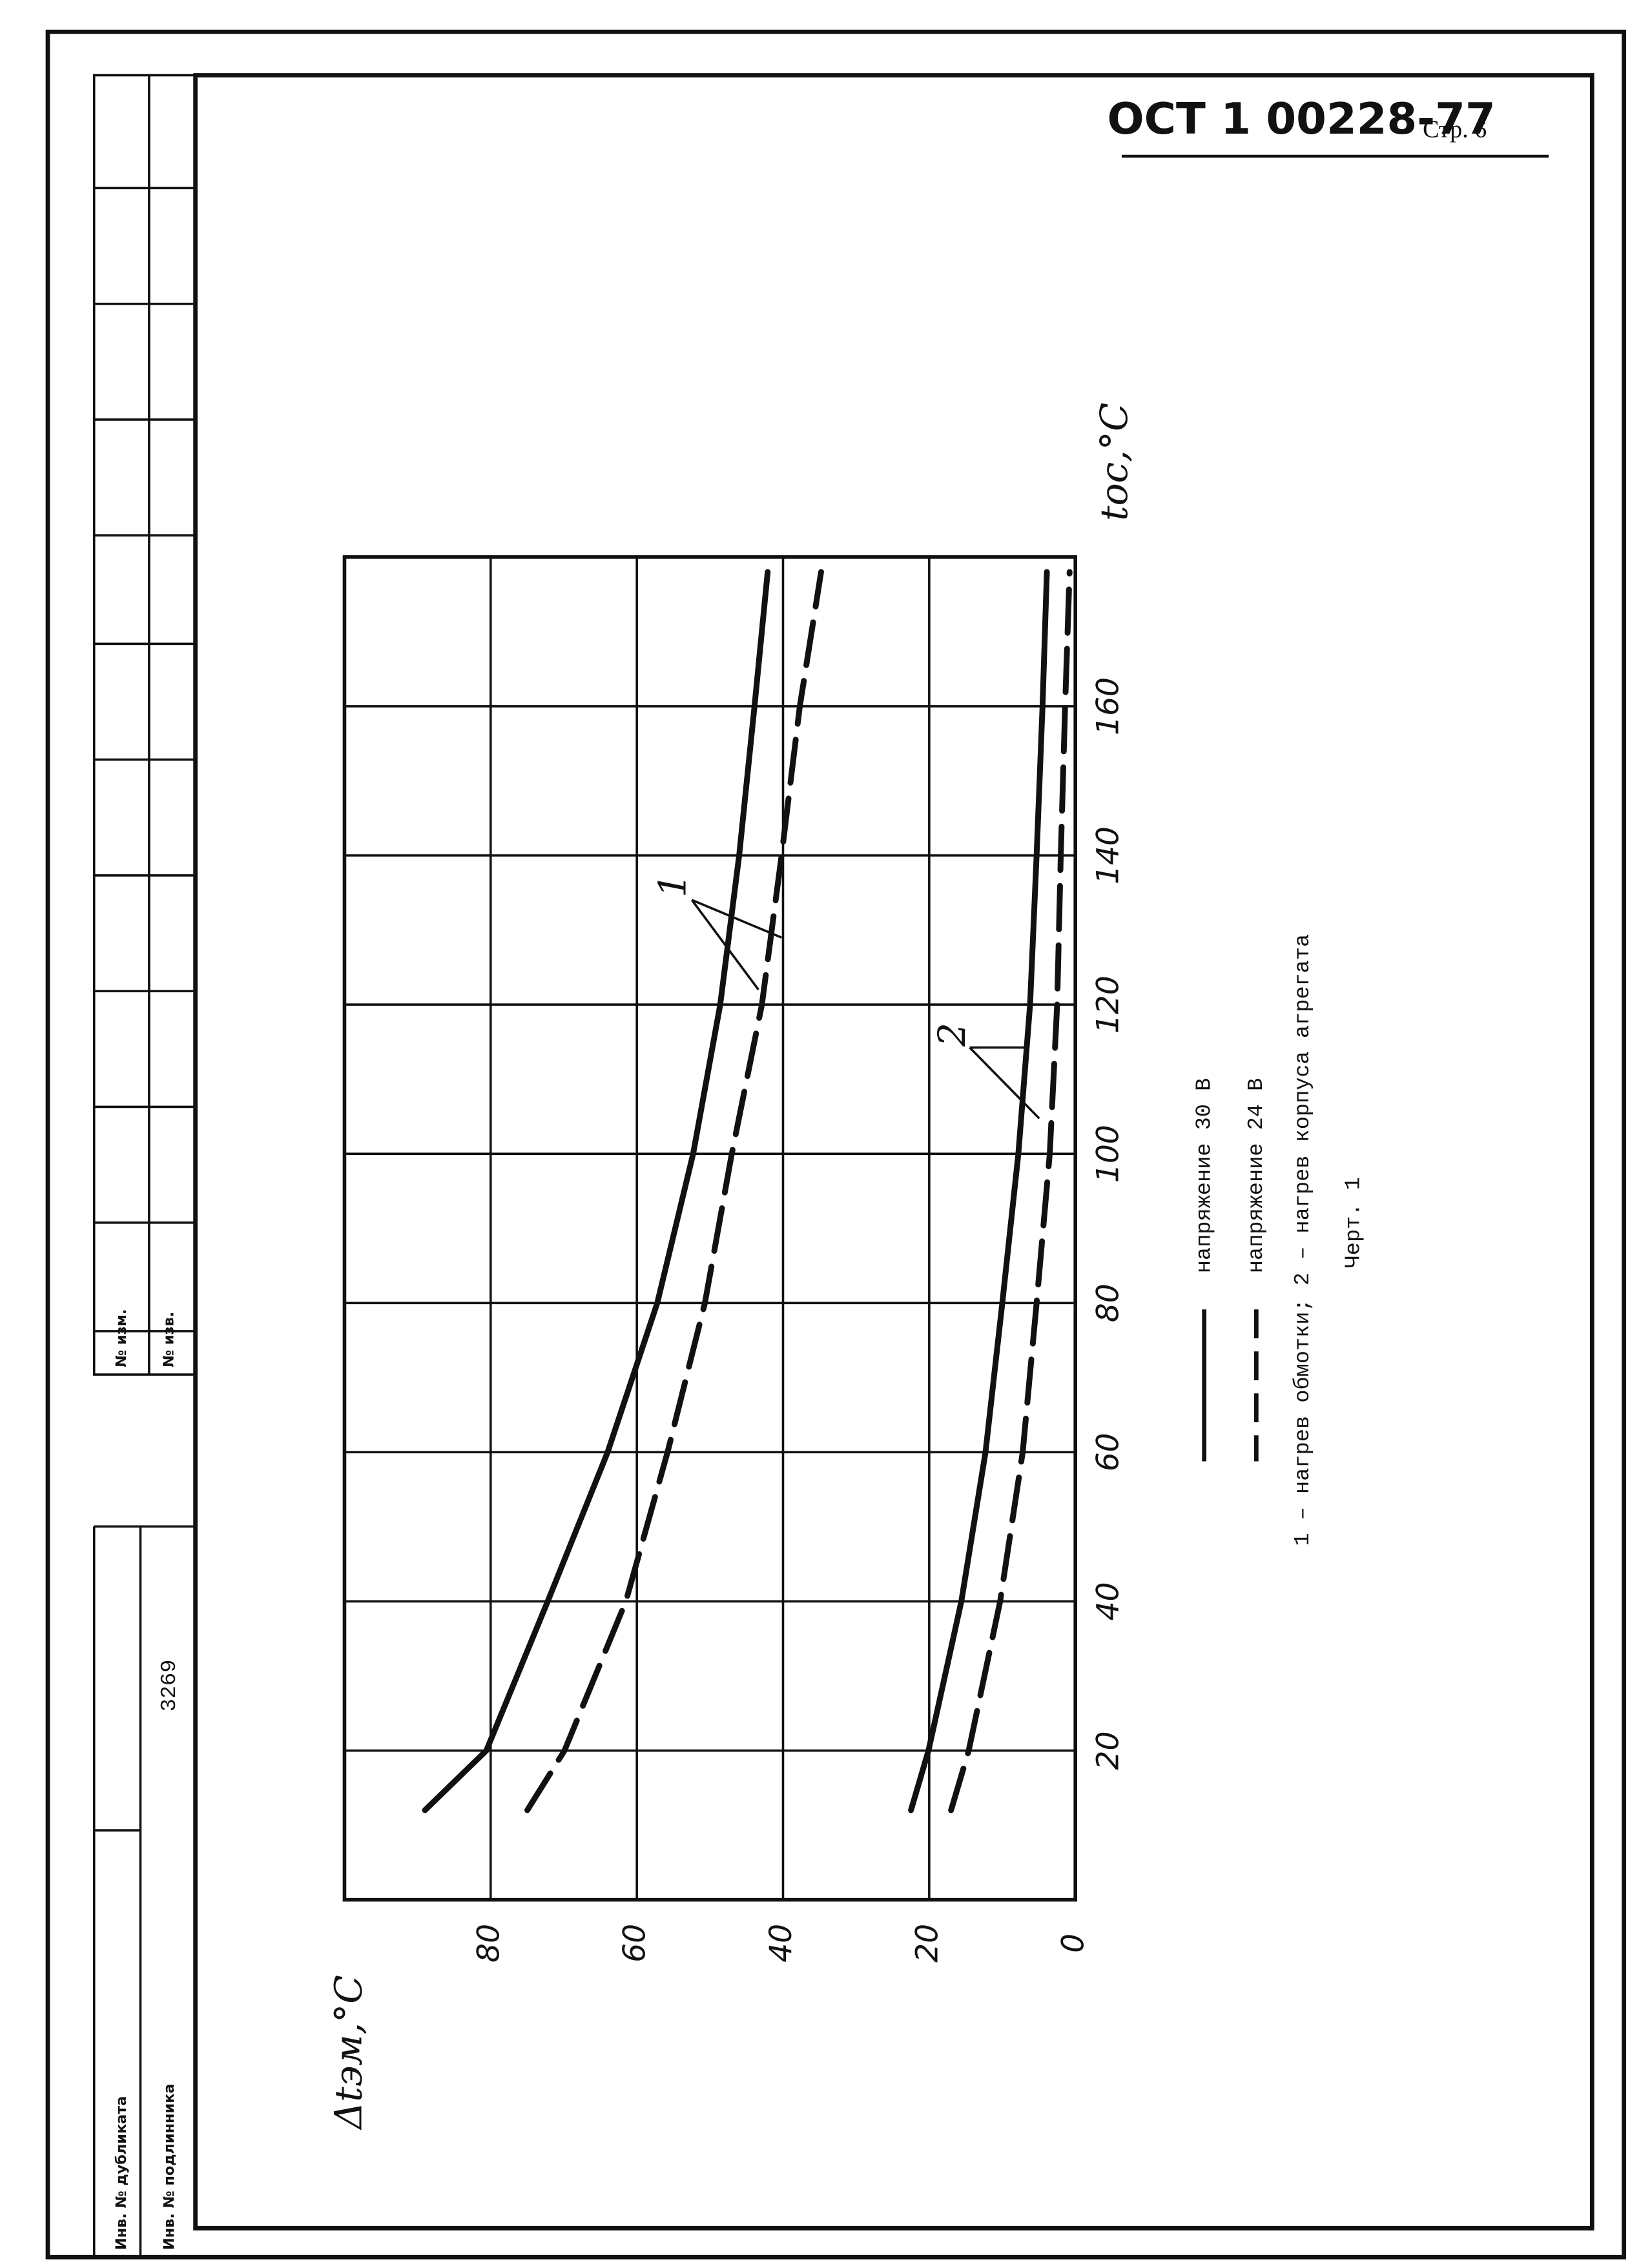 Image resolution: width=1650 pixels, height=2268 pixels. Describe the element at coordinates (1455, 129) in the screenshot. I see `page-number: Стр. 6` at that location.